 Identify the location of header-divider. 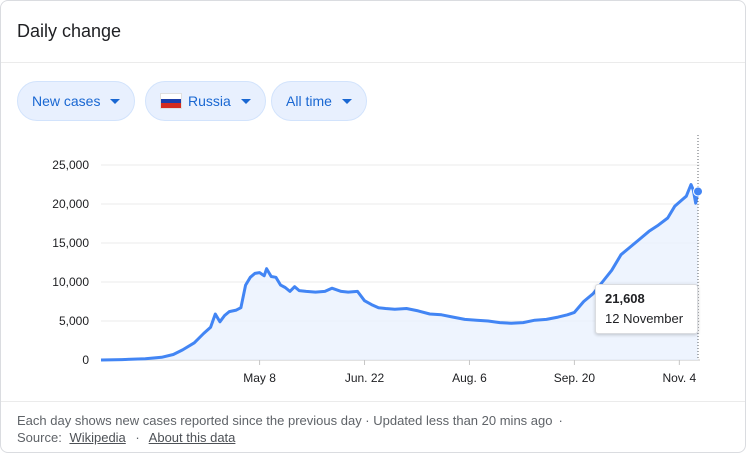
(373, 62).